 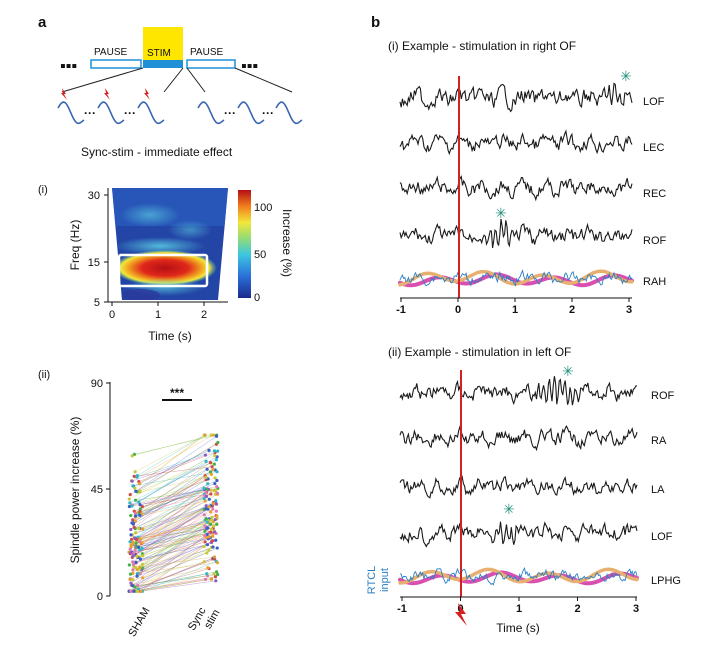 I want to click on ellipsis-left: ▪▪▪, so click(x=68, y=66).